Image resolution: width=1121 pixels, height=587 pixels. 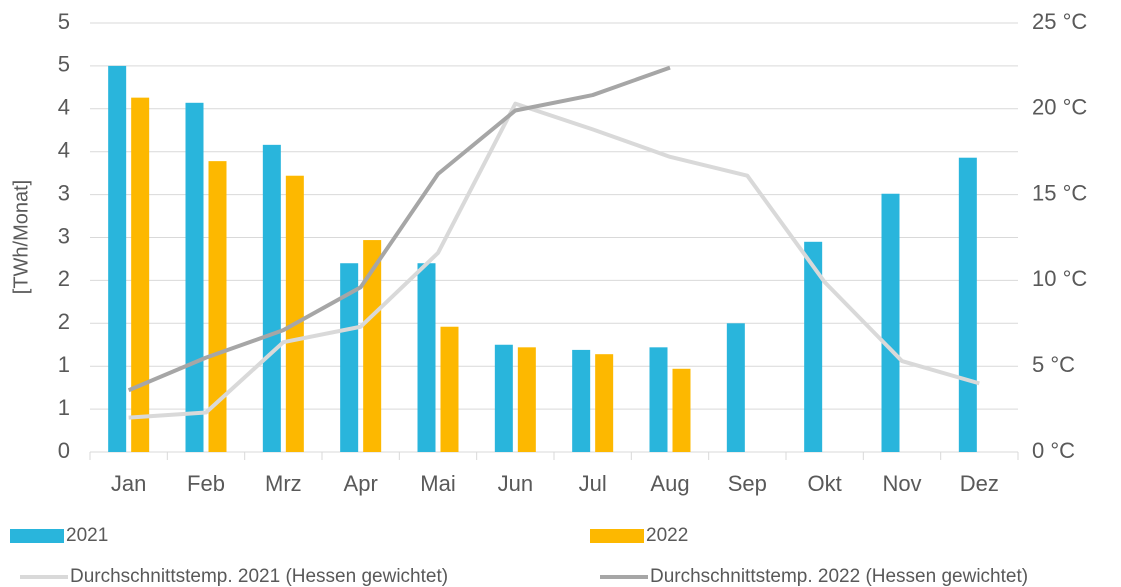 I want to click on x-tick-label: Jul, so click(x=593, y=483).